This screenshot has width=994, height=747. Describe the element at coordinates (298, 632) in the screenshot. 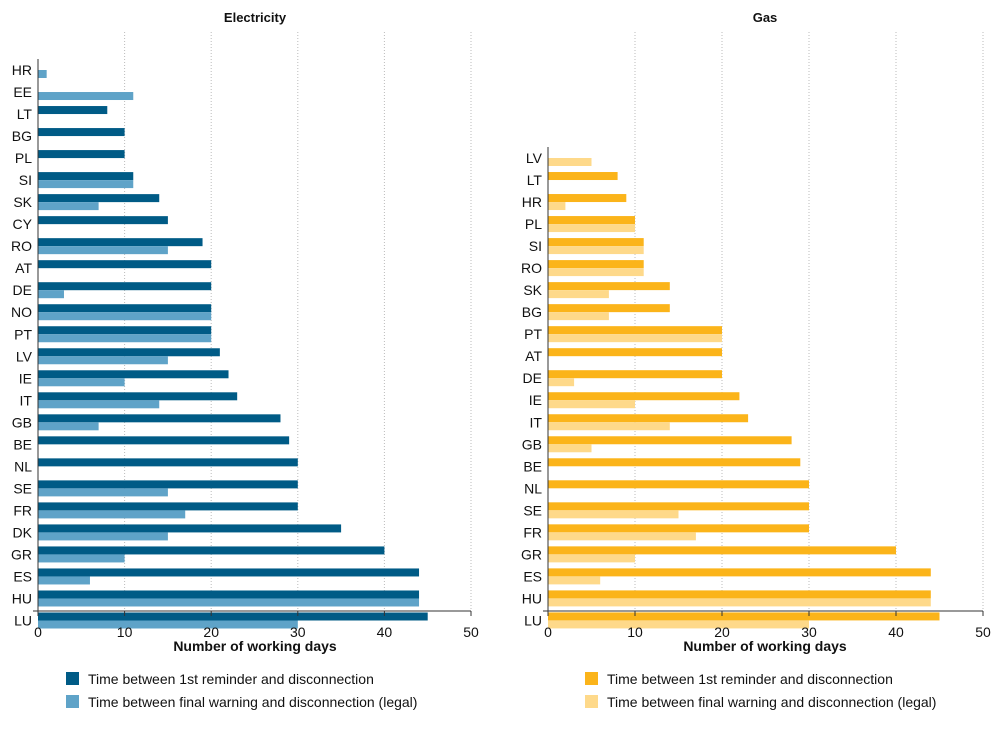

I see `x-tick-label: 30` at that location.